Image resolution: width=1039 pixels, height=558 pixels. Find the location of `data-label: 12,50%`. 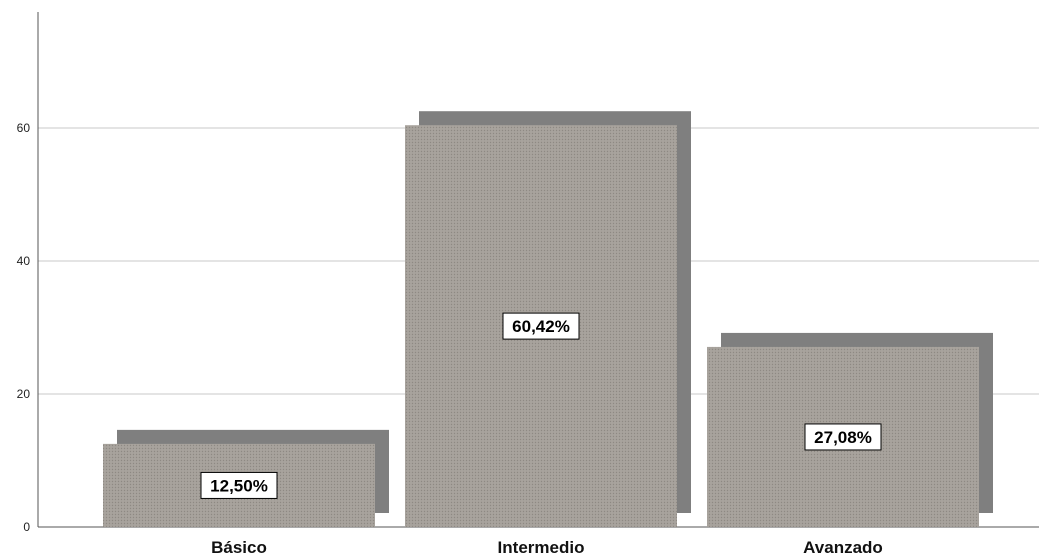

data-label: 12,50% is located at coordinates (239, 485).